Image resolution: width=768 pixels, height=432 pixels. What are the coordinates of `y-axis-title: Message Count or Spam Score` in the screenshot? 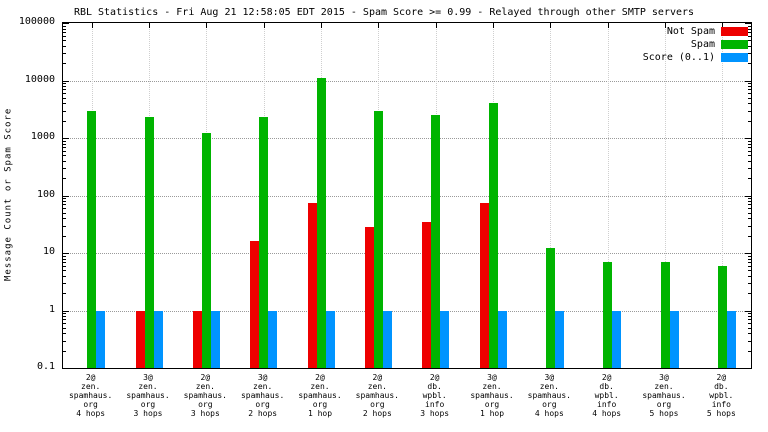 It's located at (8, 194).